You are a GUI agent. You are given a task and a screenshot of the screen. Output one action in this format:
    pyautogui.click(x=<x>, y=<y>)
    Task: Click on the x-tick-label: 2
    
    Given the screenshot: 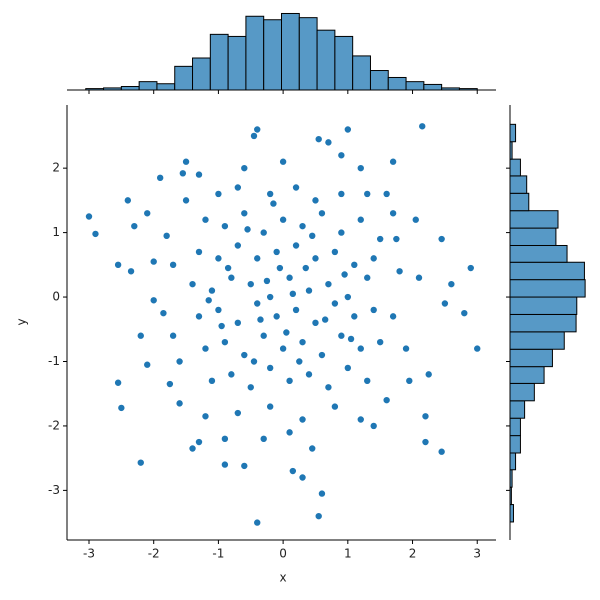 What is the action you would take?
    pyautogui.click(x=413, y=554)
    